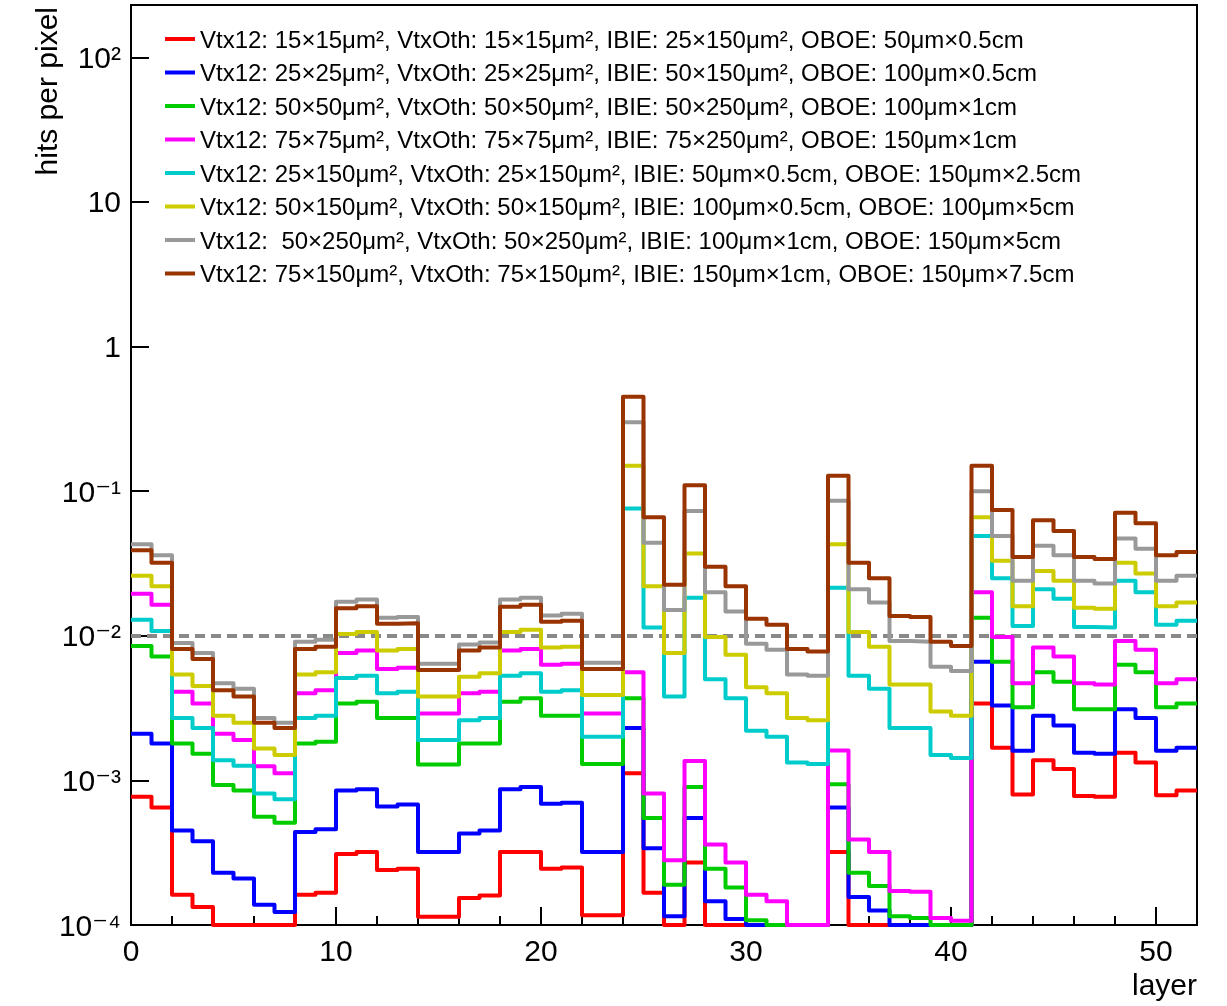  I want to click on legend-label: Vtx12: 25×25μm², VtxOth: 25×25μm², IBIE: 50×150μm², OBOE: 100μm×0.5cm, so click(619, 72).